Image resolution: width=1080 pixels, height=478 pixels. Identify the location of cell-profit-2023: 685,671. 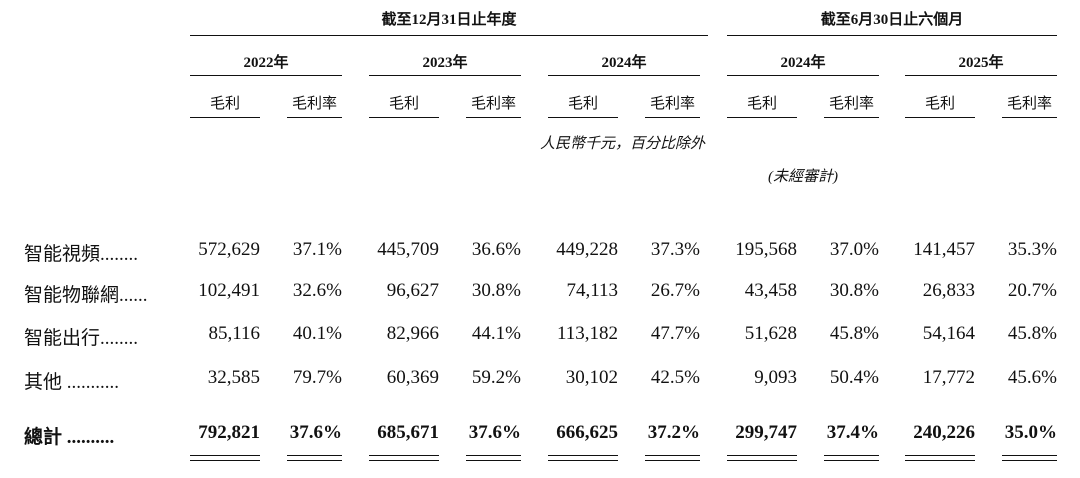
(408, 432).